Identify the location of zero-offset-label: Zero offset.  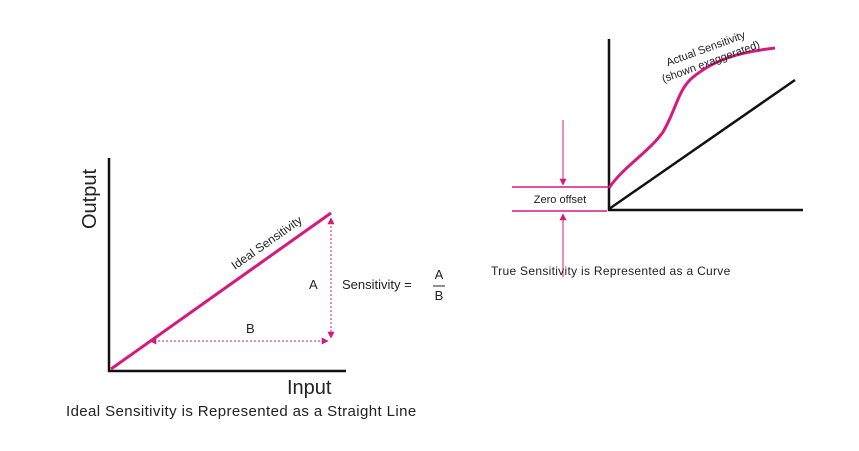
(560, 200).